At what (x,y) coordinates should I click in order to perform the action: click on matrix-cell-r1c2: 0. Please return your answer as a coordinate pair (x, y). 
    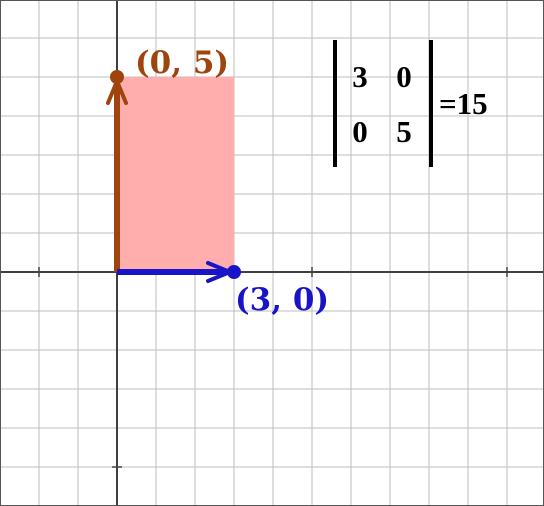
    Looking at the image, I should click on (404, 76).